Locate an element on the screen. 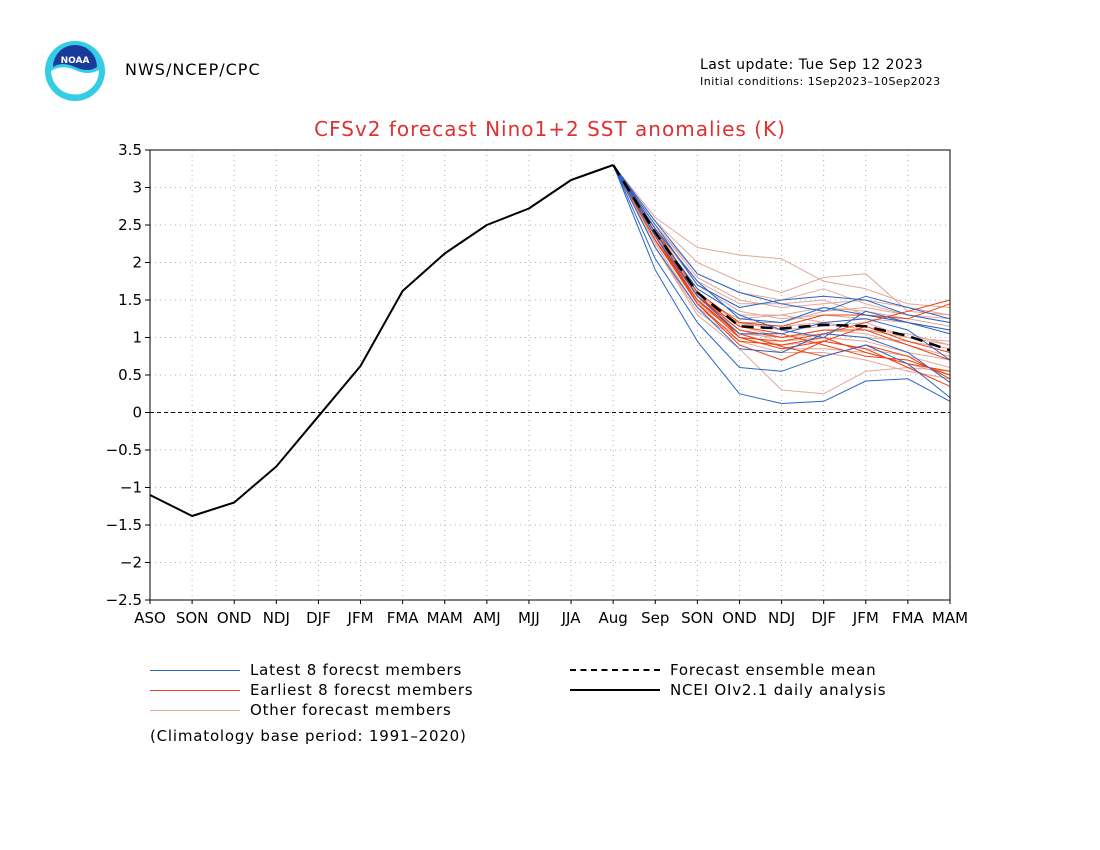 Image resolution: width=1100 pixels, height=850 pixels. x-tick-label: Sep is located at coordinates (655, 618).